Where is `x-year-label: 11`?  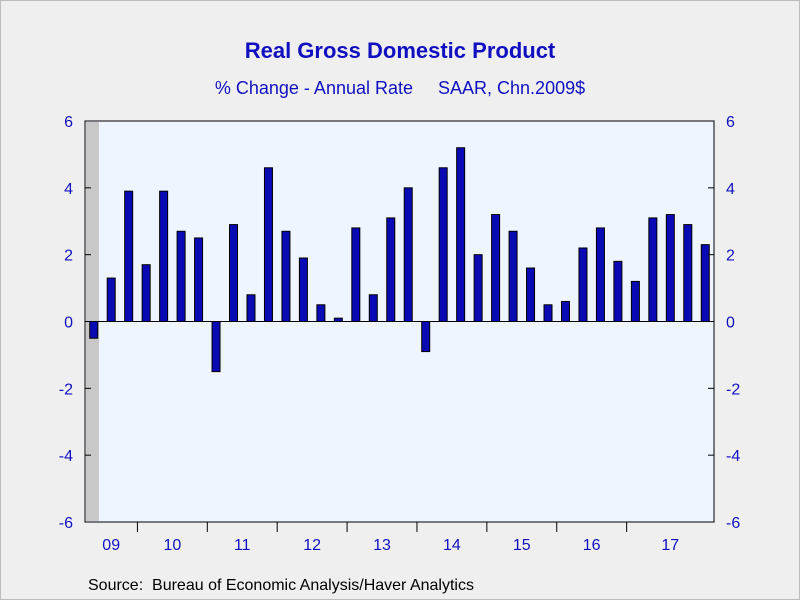 x-year-label: 11 is located at coordinates (242, 545).